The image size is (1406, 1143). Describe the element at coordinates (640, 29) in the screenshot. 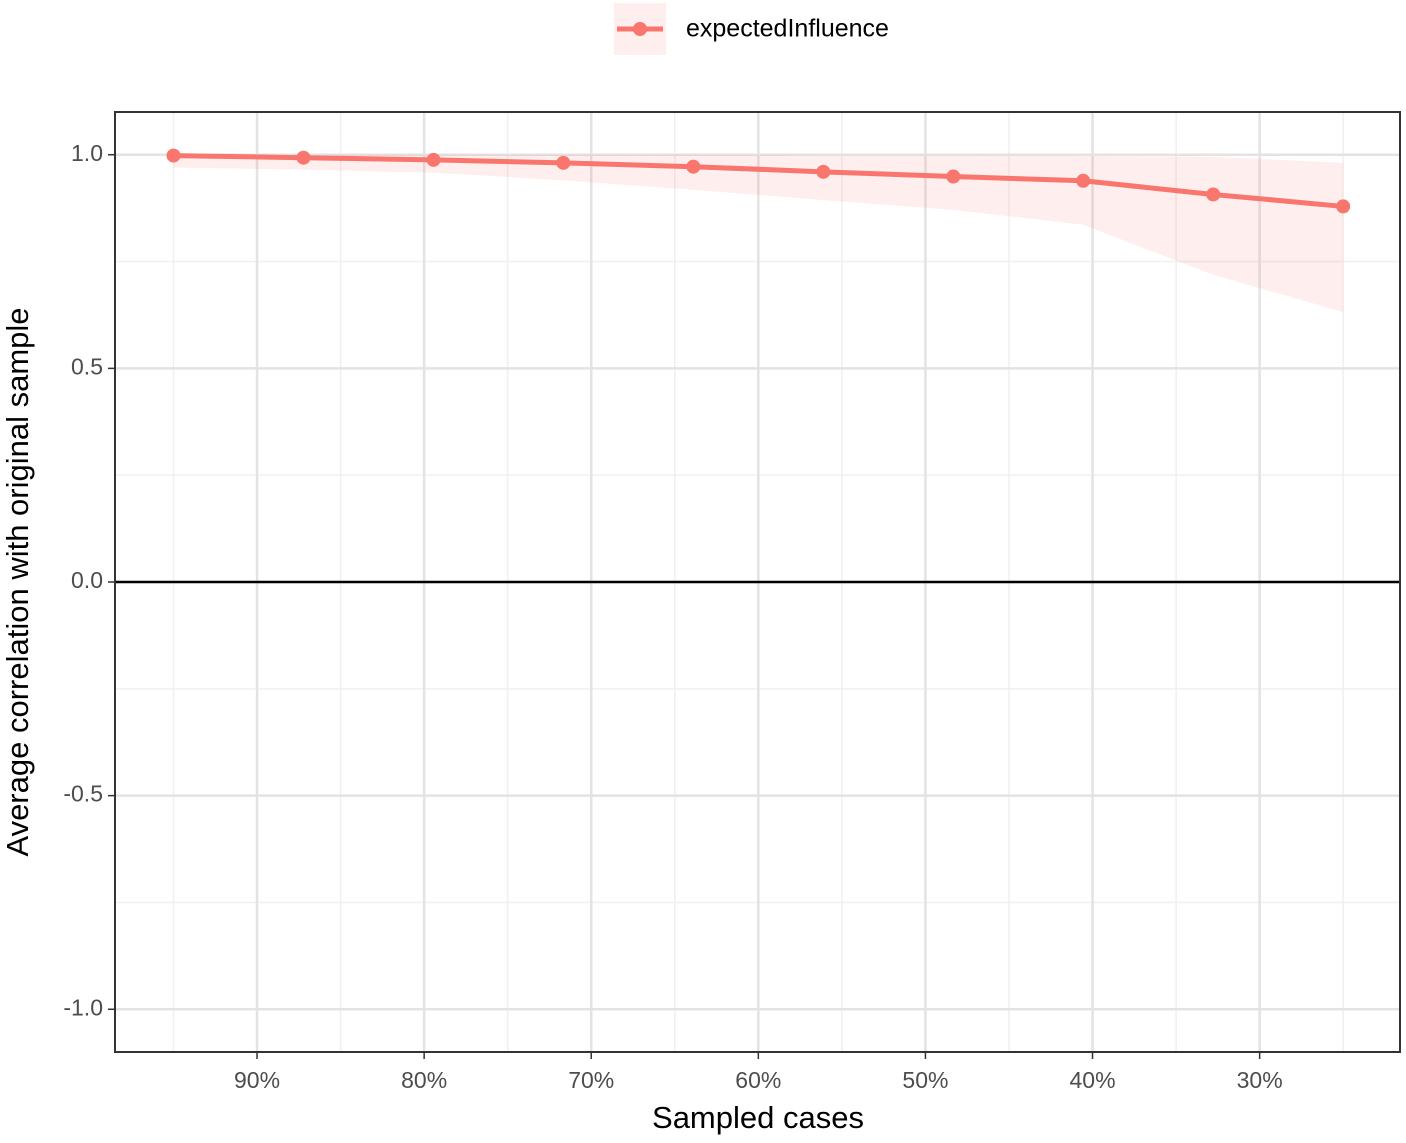

I see `legend-point` at that location.